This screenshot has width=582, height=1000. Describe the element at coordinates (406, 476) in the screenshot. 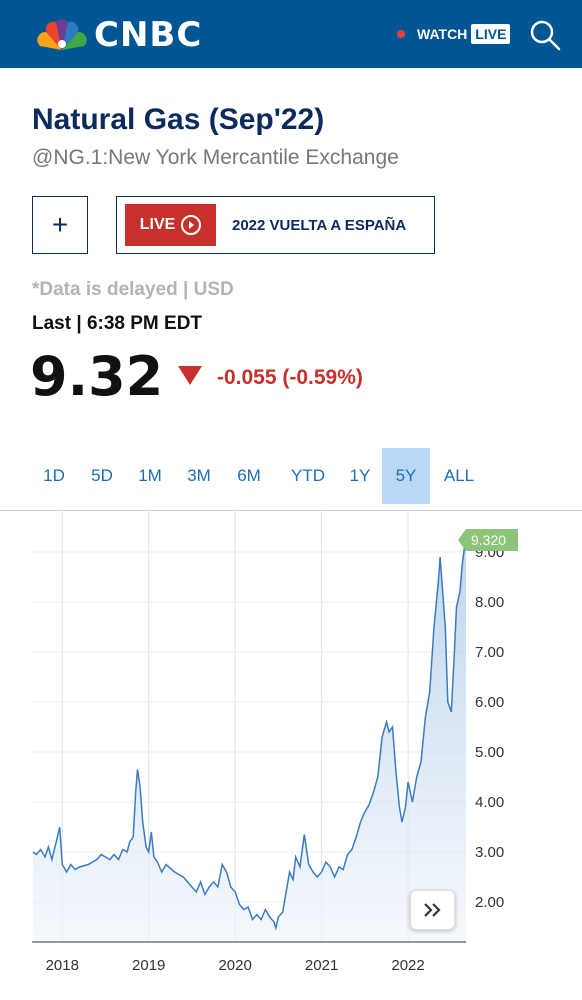

I see `tab-5y: 5Y` at that location.